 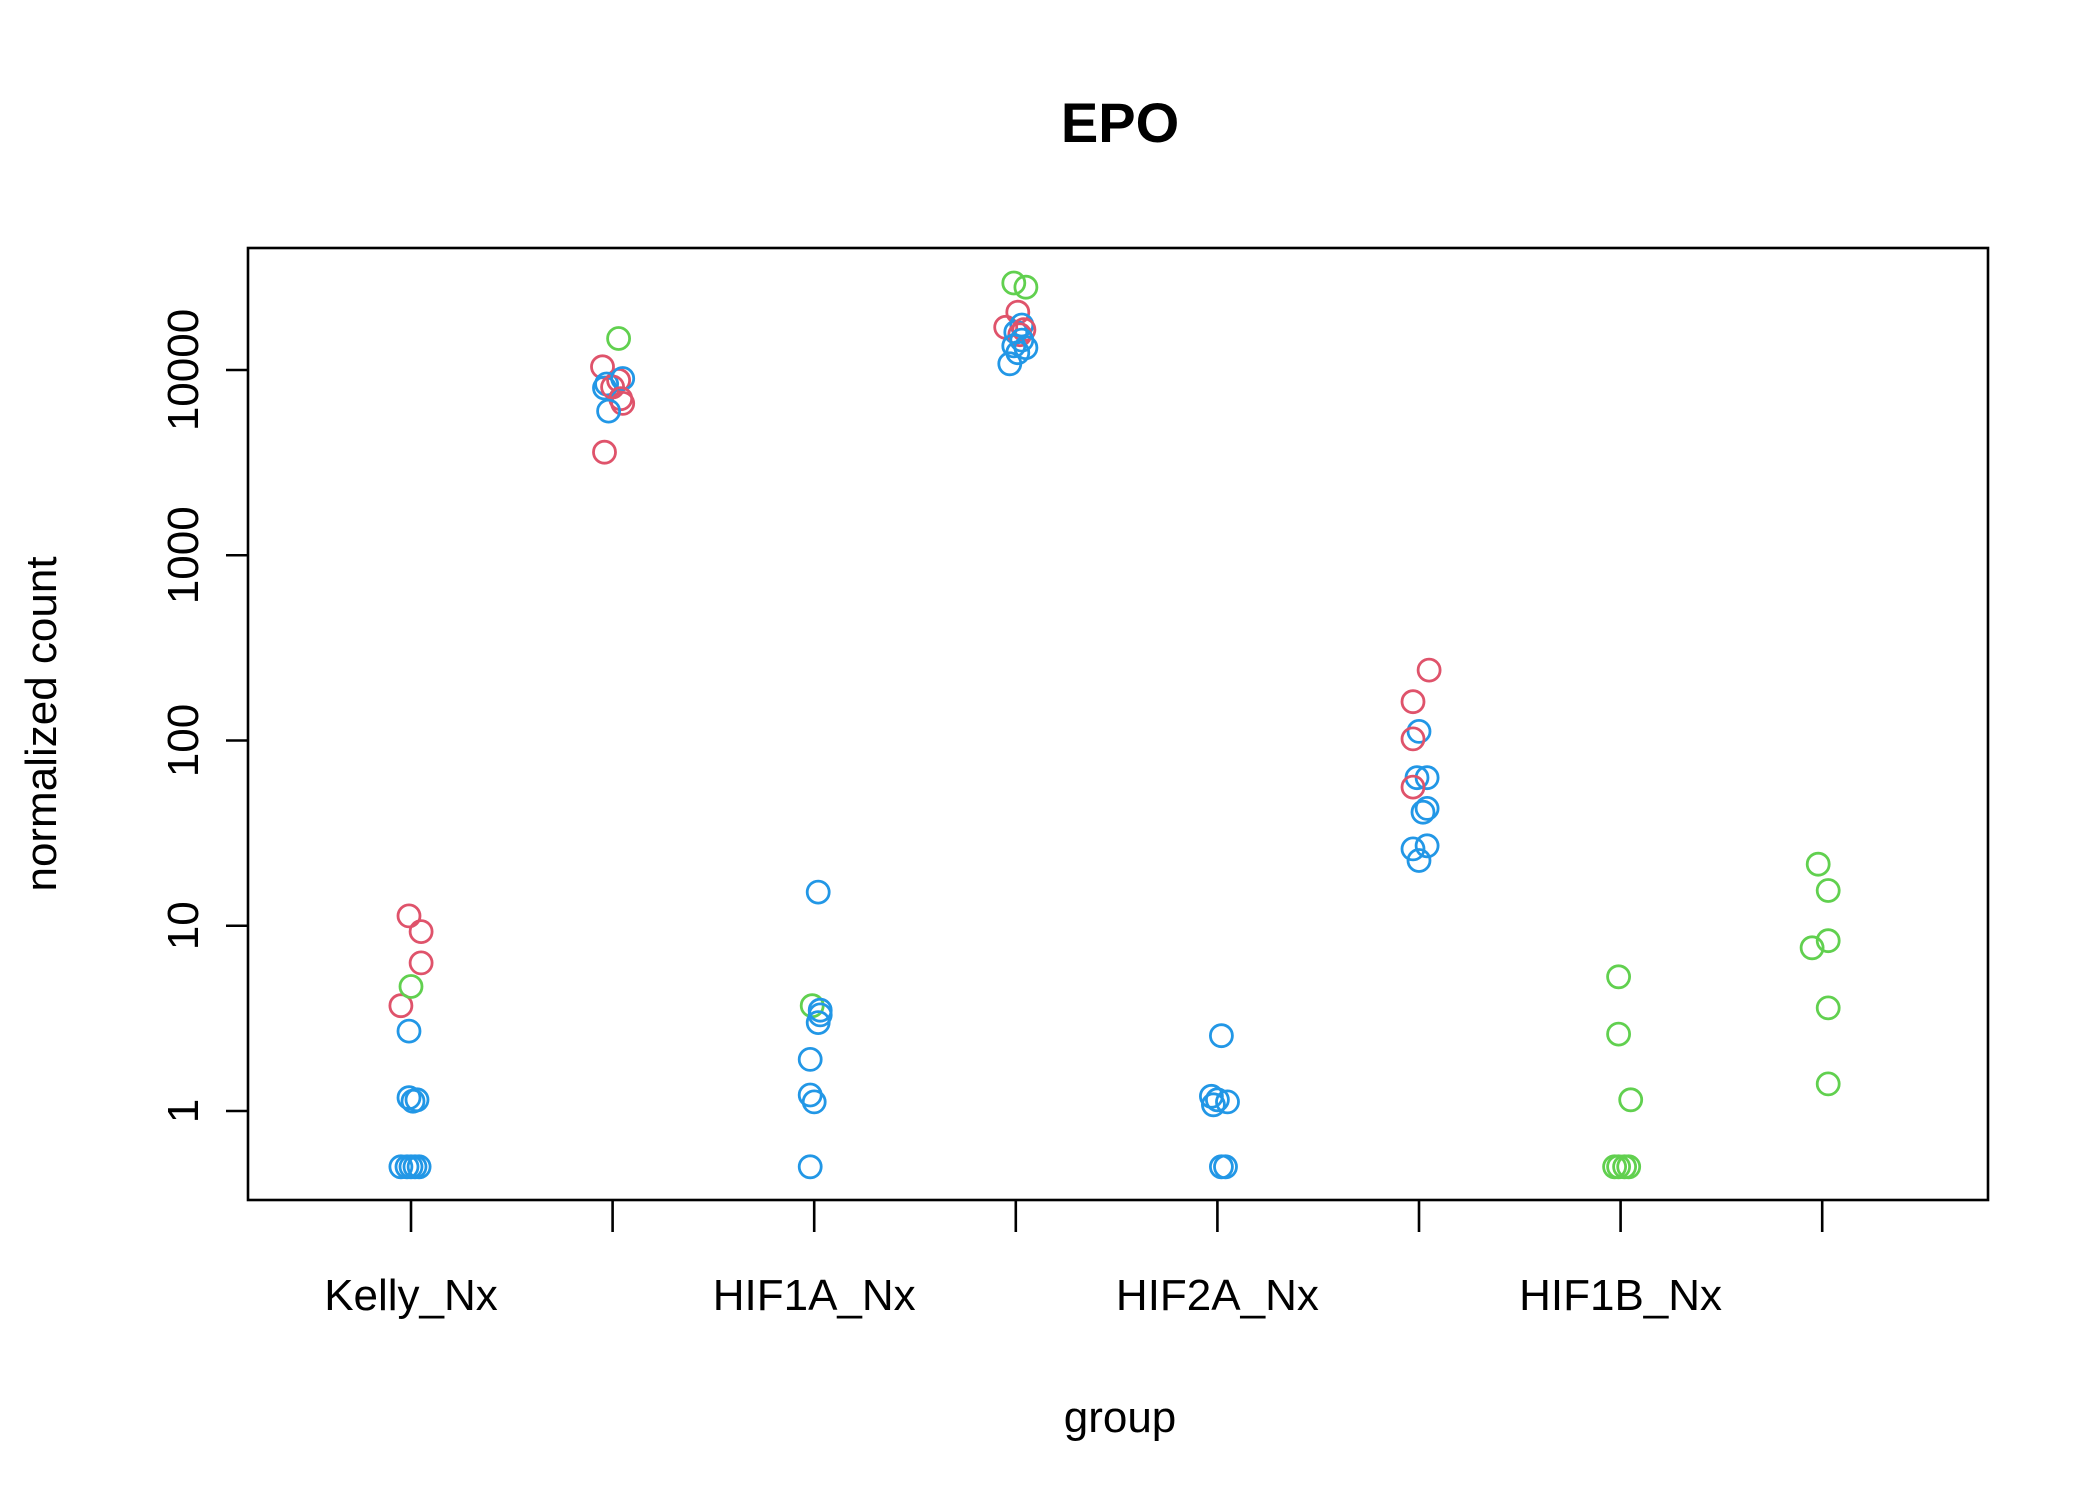 What do you see at coordinates (1217, 1295) in the screenshot?
I see `x-tick-label: HIF2A_Nx` at bounding box center [1217, 1295].